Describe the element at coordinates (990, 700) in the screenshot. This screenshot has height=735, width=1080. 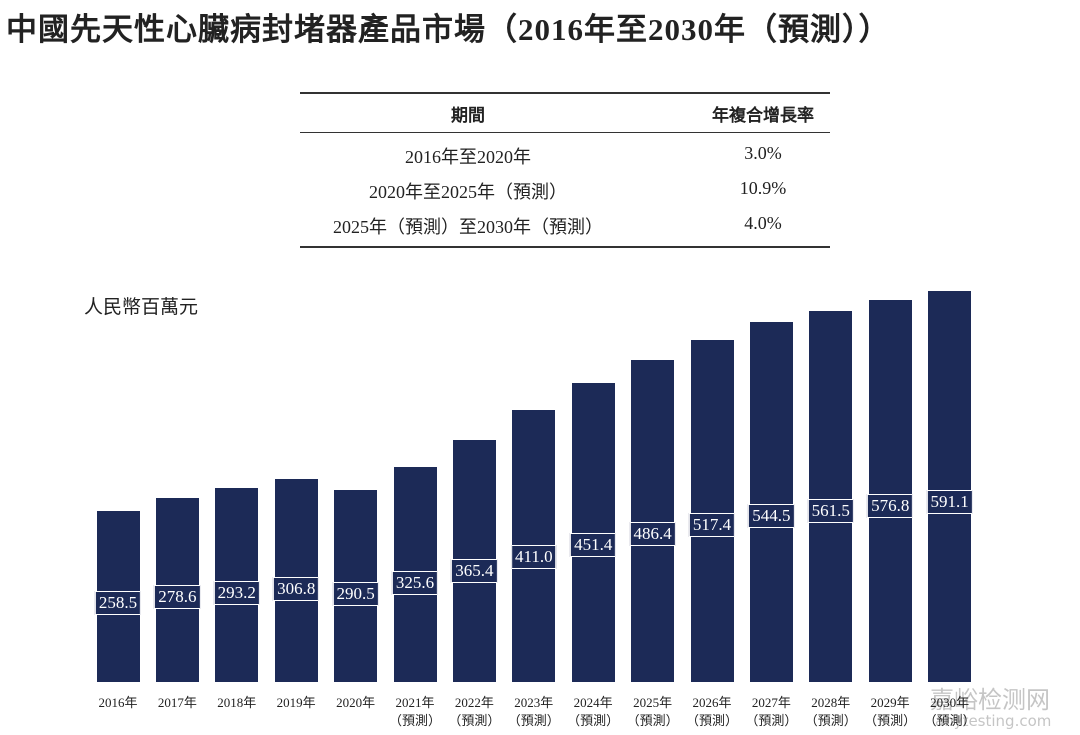
I see `watermark: 嘉峪检测网` at that location.